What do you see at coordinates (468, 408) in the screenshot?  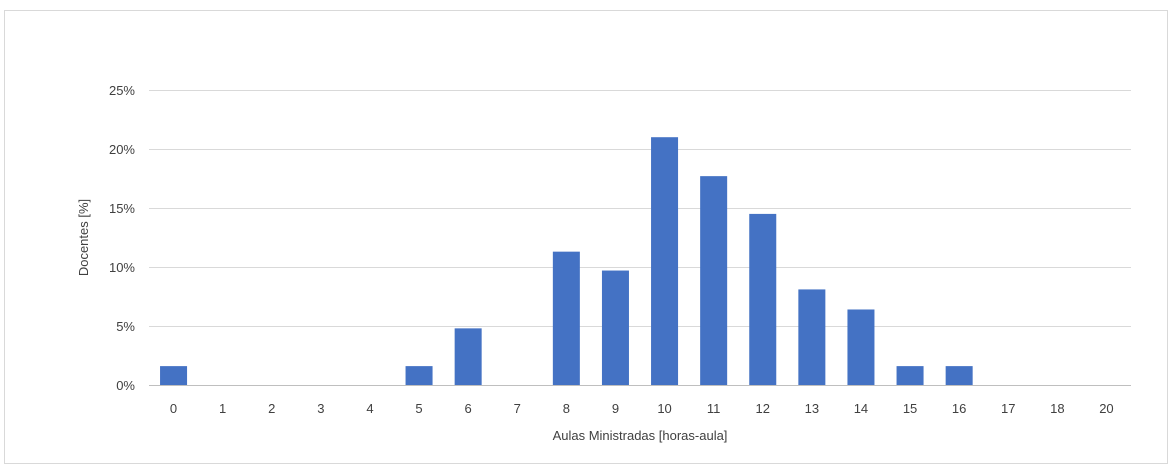 I see `x-tick-label: 6` at bounding box center [468, 408].